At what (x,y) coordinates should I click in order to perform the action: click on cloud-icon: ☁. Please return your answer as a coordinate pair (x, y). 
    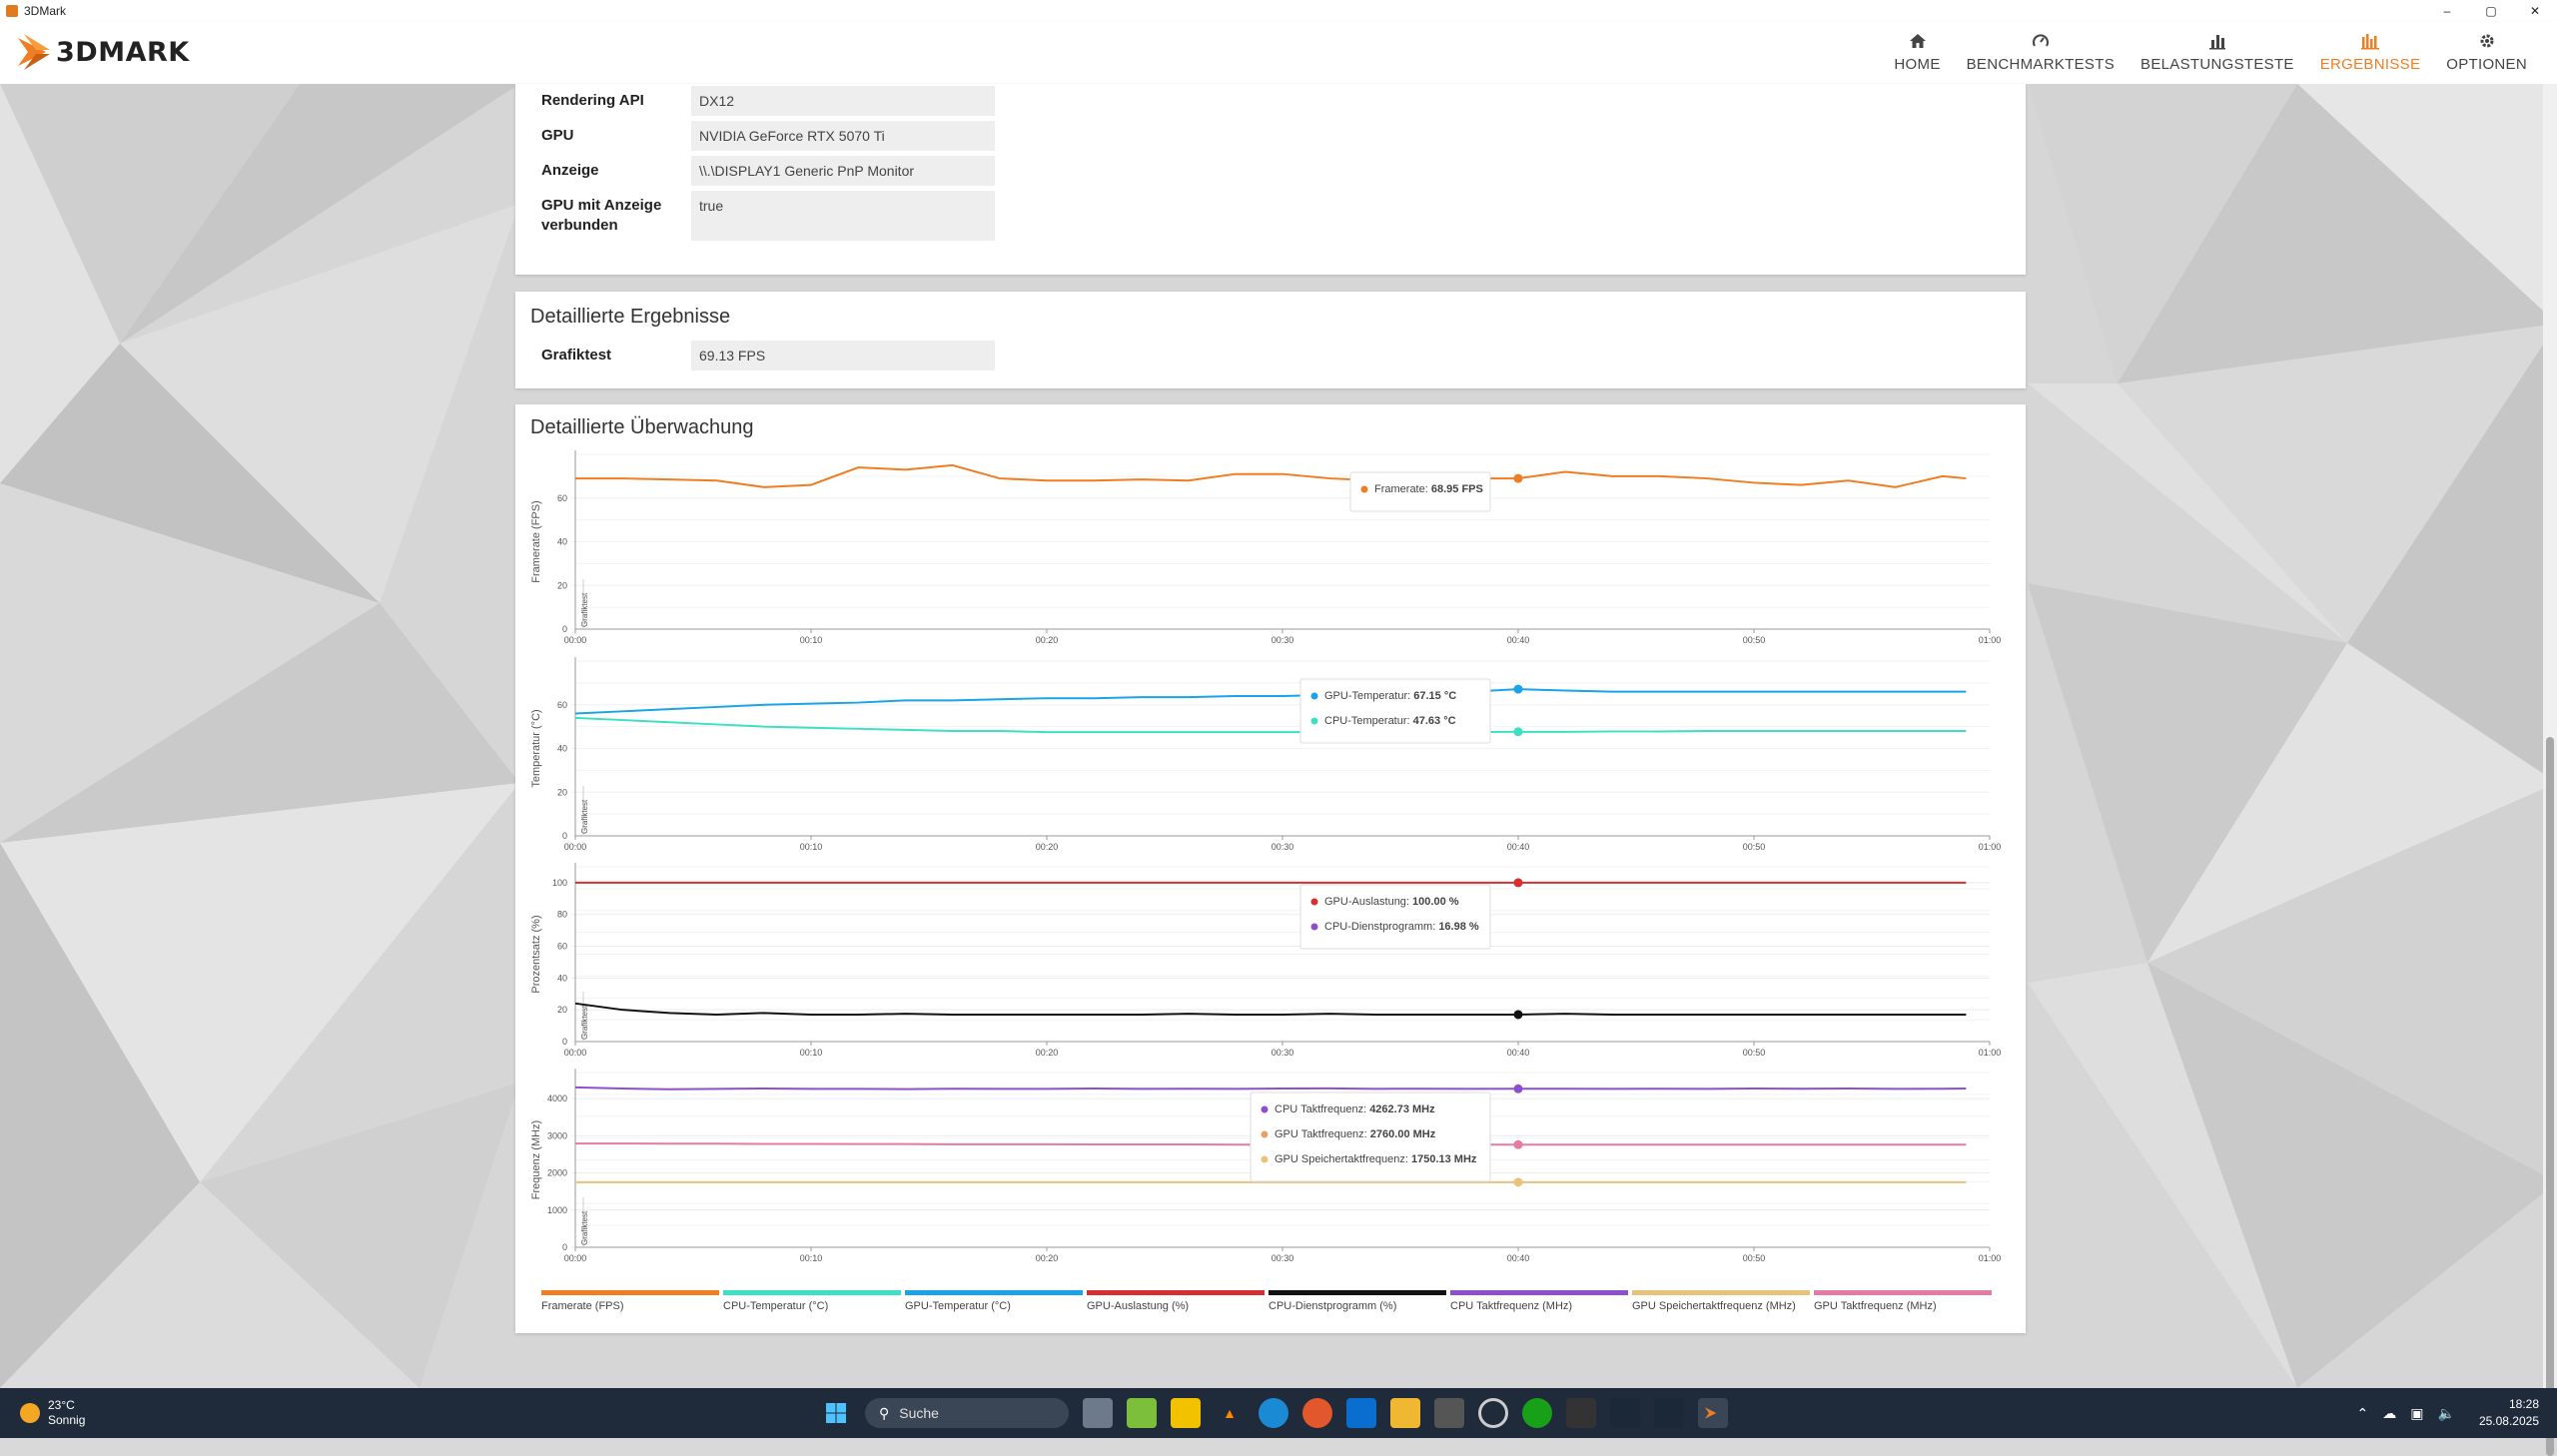
    Looking at the image, I should click on (2389, 1413).